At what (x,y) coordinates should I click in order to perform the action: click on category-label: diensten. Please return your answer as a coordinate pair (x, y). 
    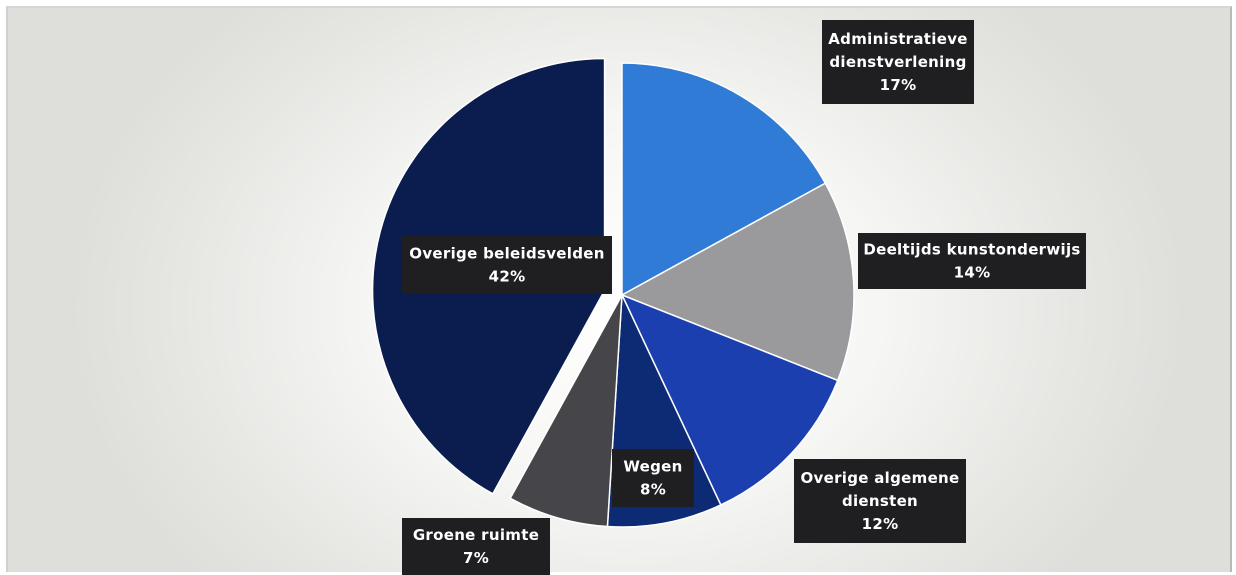
    Looking at the image, I should click on (880, 501).